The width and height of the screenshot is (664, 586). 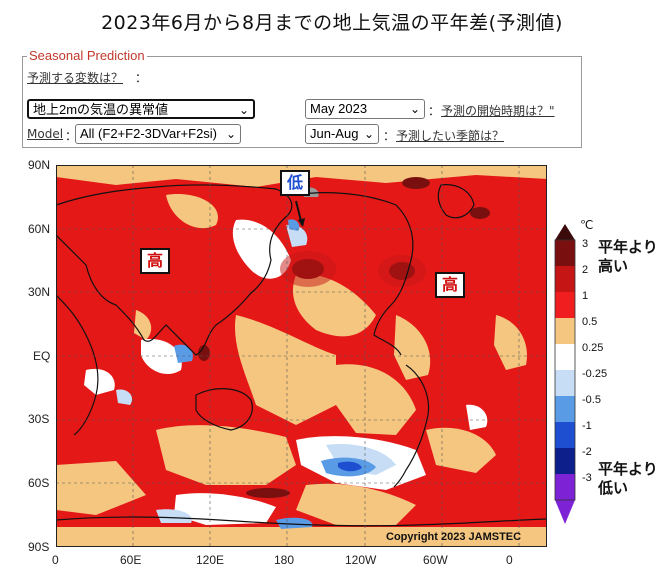 I want to click on start-date-value: May 2023, so click(x=339, y=108).